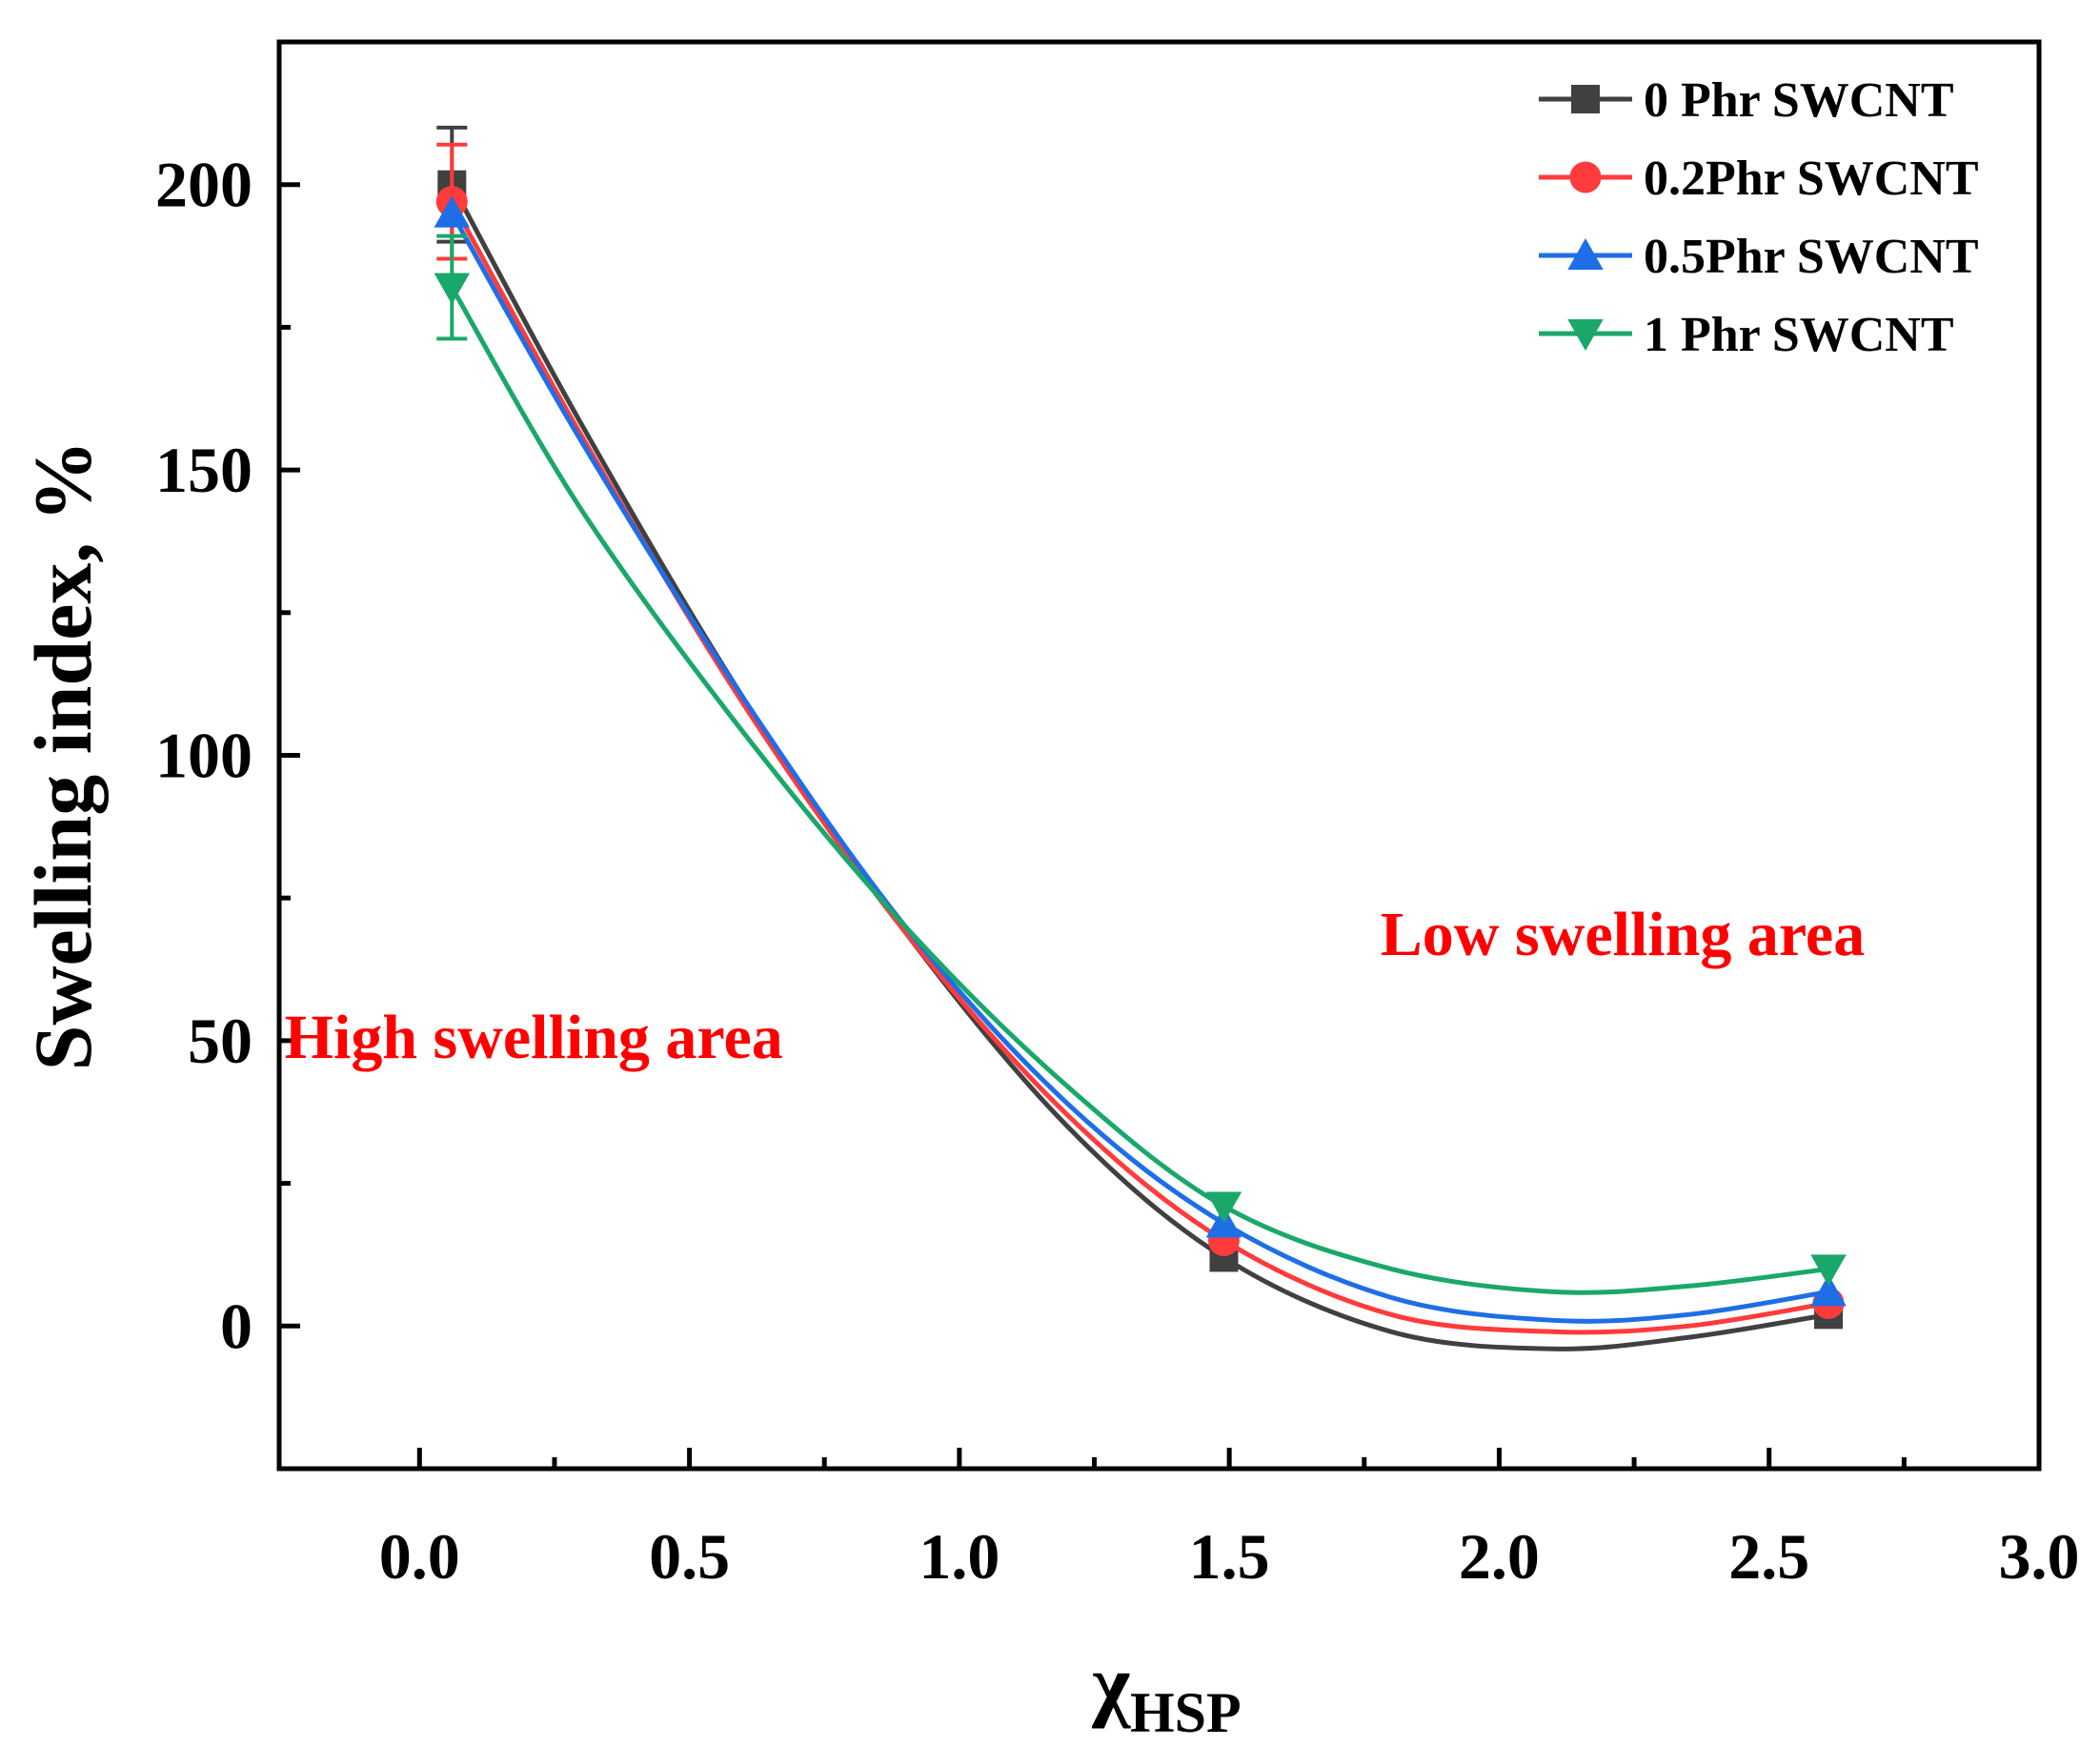  I want to click on x-tick-label: 3.0, so click(2039, 1556).